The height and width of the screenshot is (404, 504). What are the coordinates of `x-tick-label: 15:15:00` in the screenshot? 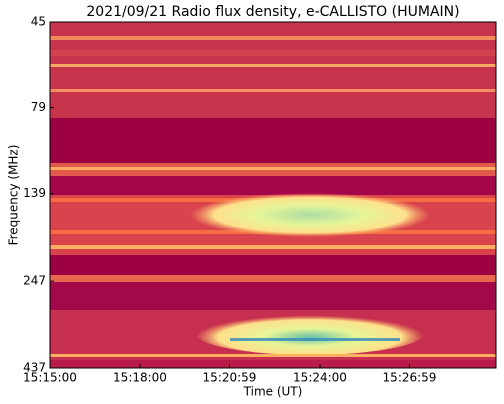 It's located at (50, 378).